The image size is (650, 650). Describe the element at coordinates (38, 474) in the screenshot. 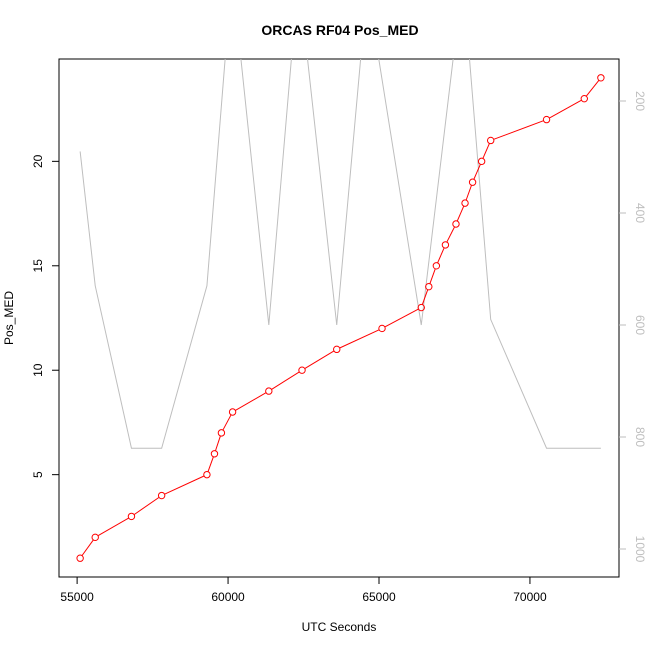

I see `y-tick-label: 5` at that location.